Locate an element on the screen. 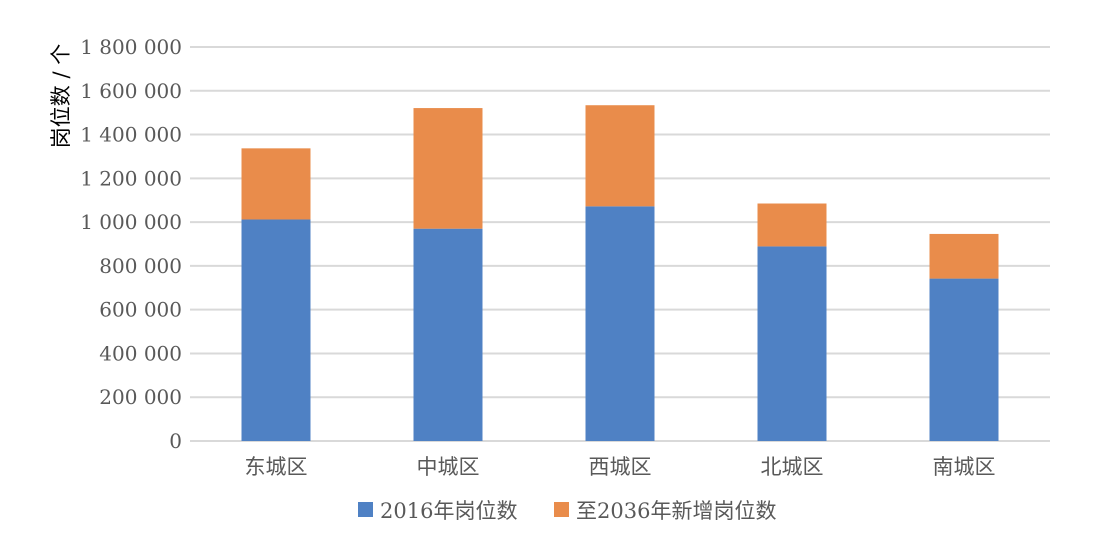 This screenshot has height=544, width=1110. x-tick-label: 南城区 is located at coordinates (964, 467).